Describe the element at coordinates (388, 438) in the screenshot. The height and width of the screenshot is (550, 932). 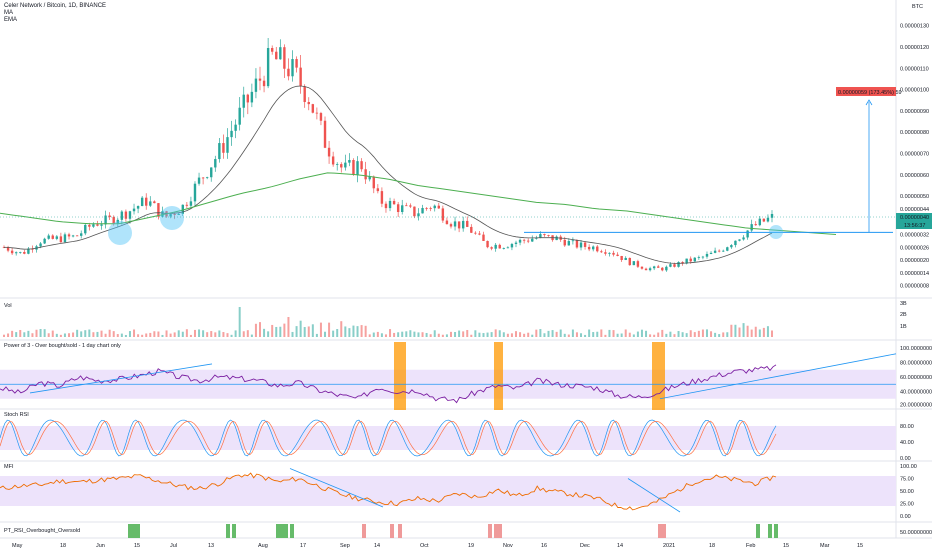
I see `stoch-d-line` at that location.